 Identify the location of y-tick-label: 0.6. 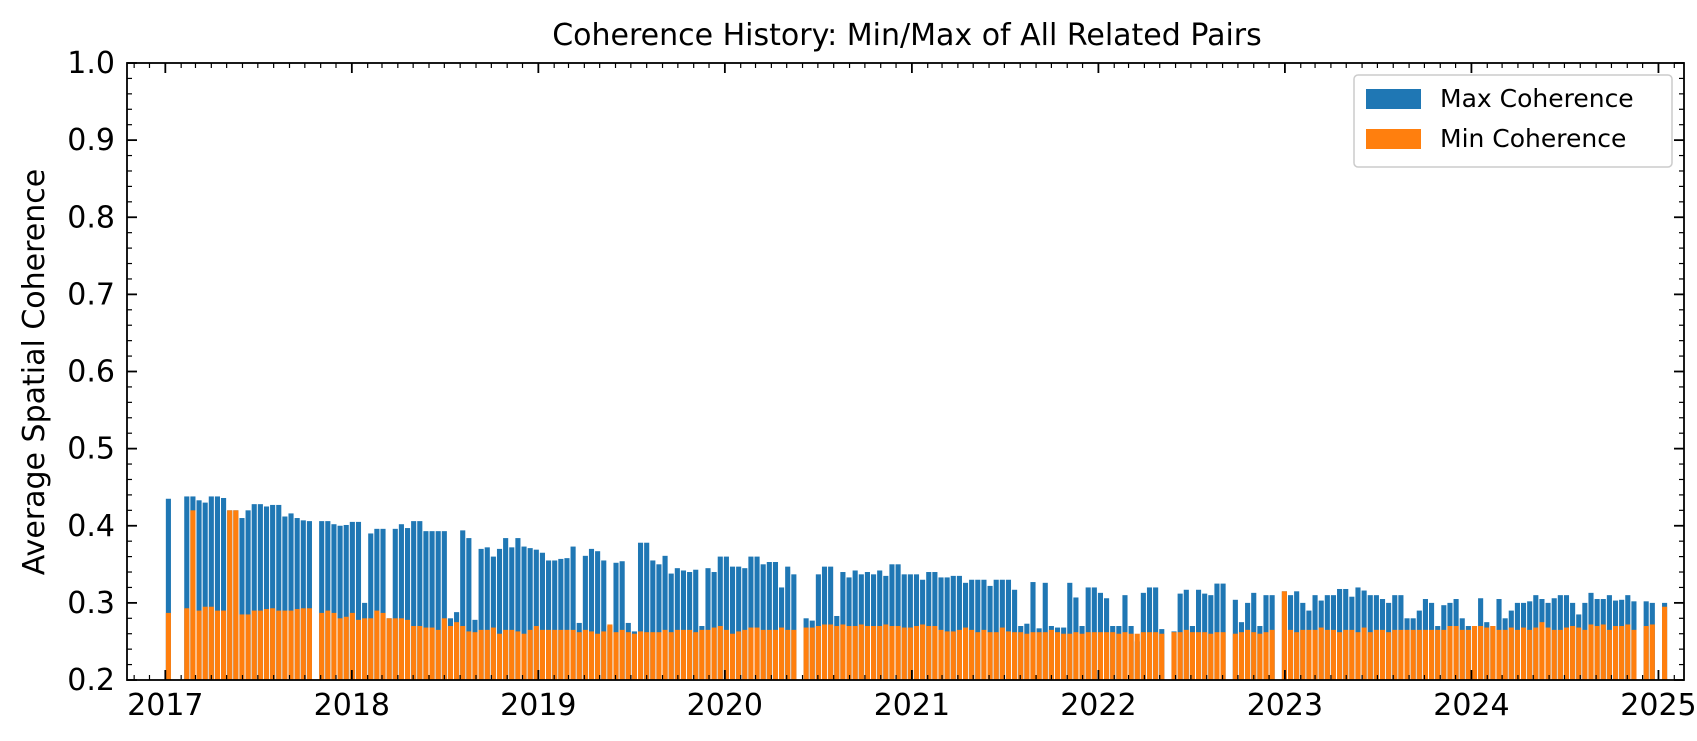
(91, 372).